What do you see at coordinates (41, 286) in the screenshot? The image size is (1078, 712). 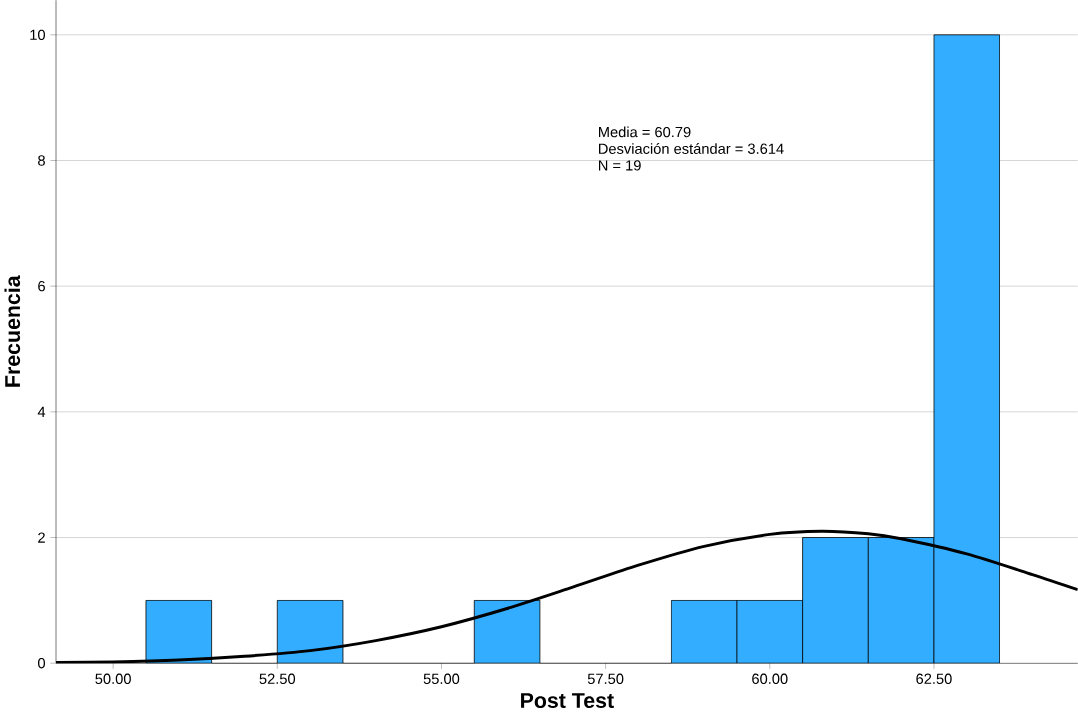 I see `y-tick-label: 6` at bounding box center [41, 286].